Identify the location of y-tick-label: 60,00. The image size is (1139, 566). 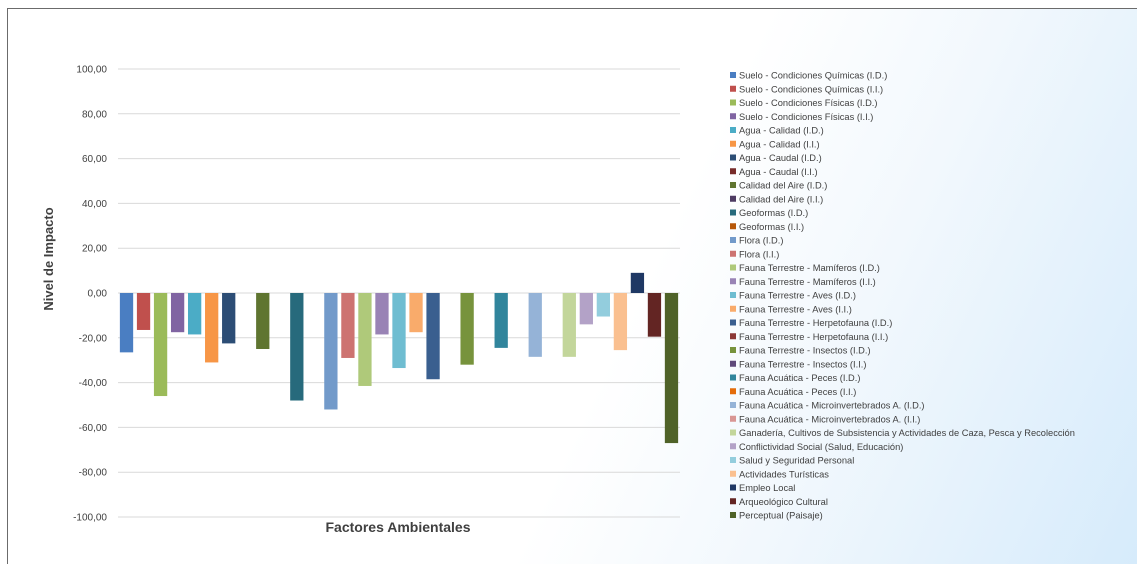
(94, 159).